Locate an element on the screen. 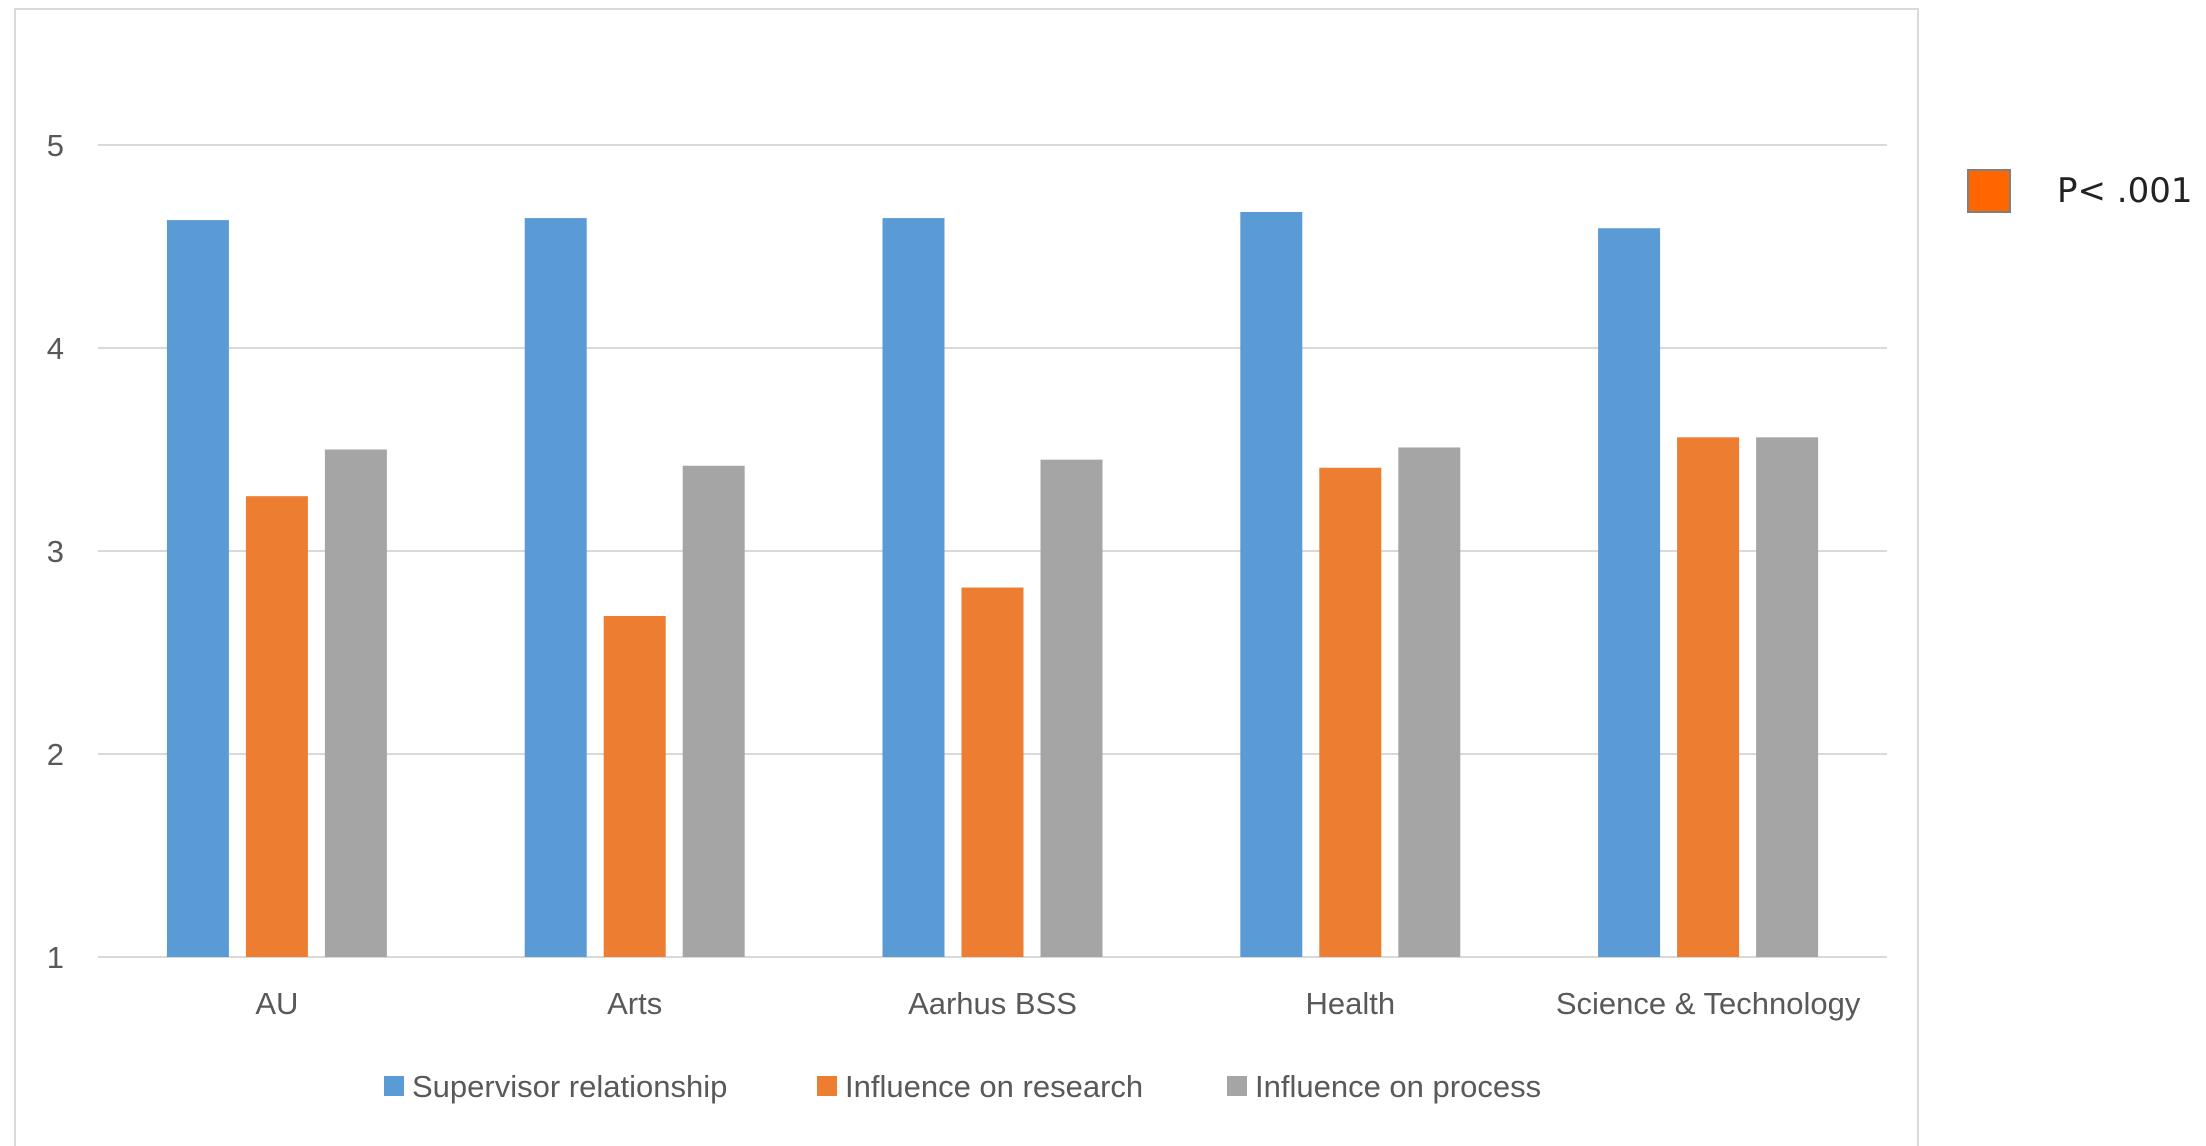 The image size is (2206, 1146). y-tick-label: 1 is located at coordinates (55, 957).